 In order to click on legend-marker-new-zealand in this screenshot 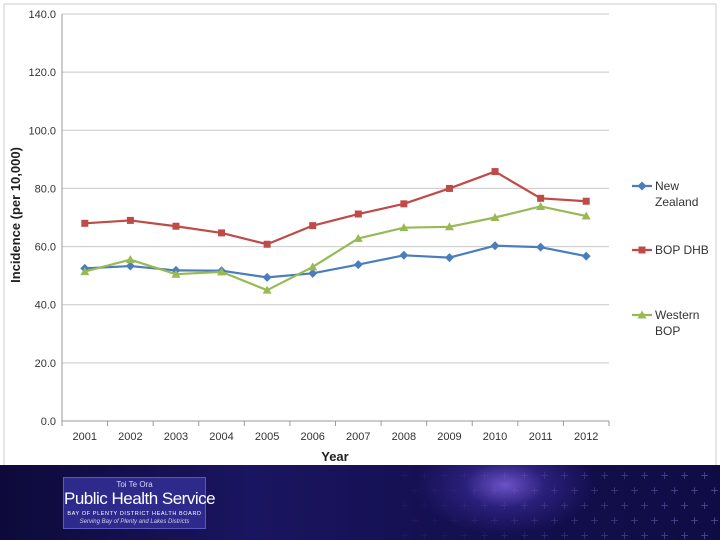, I will do `click(642, 186)`.